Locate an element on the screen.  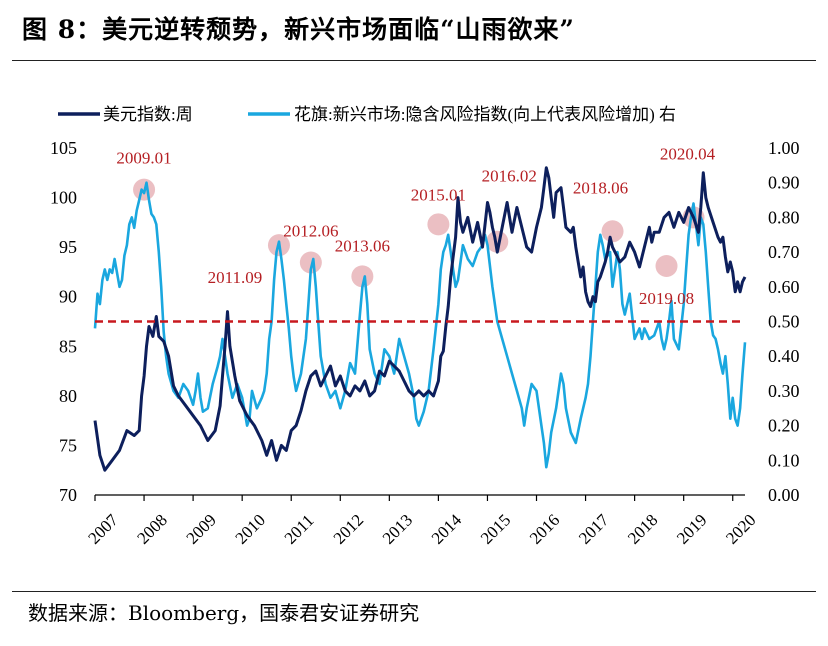
left-tick-label-0: 70 is located at coordinates (68, 495).